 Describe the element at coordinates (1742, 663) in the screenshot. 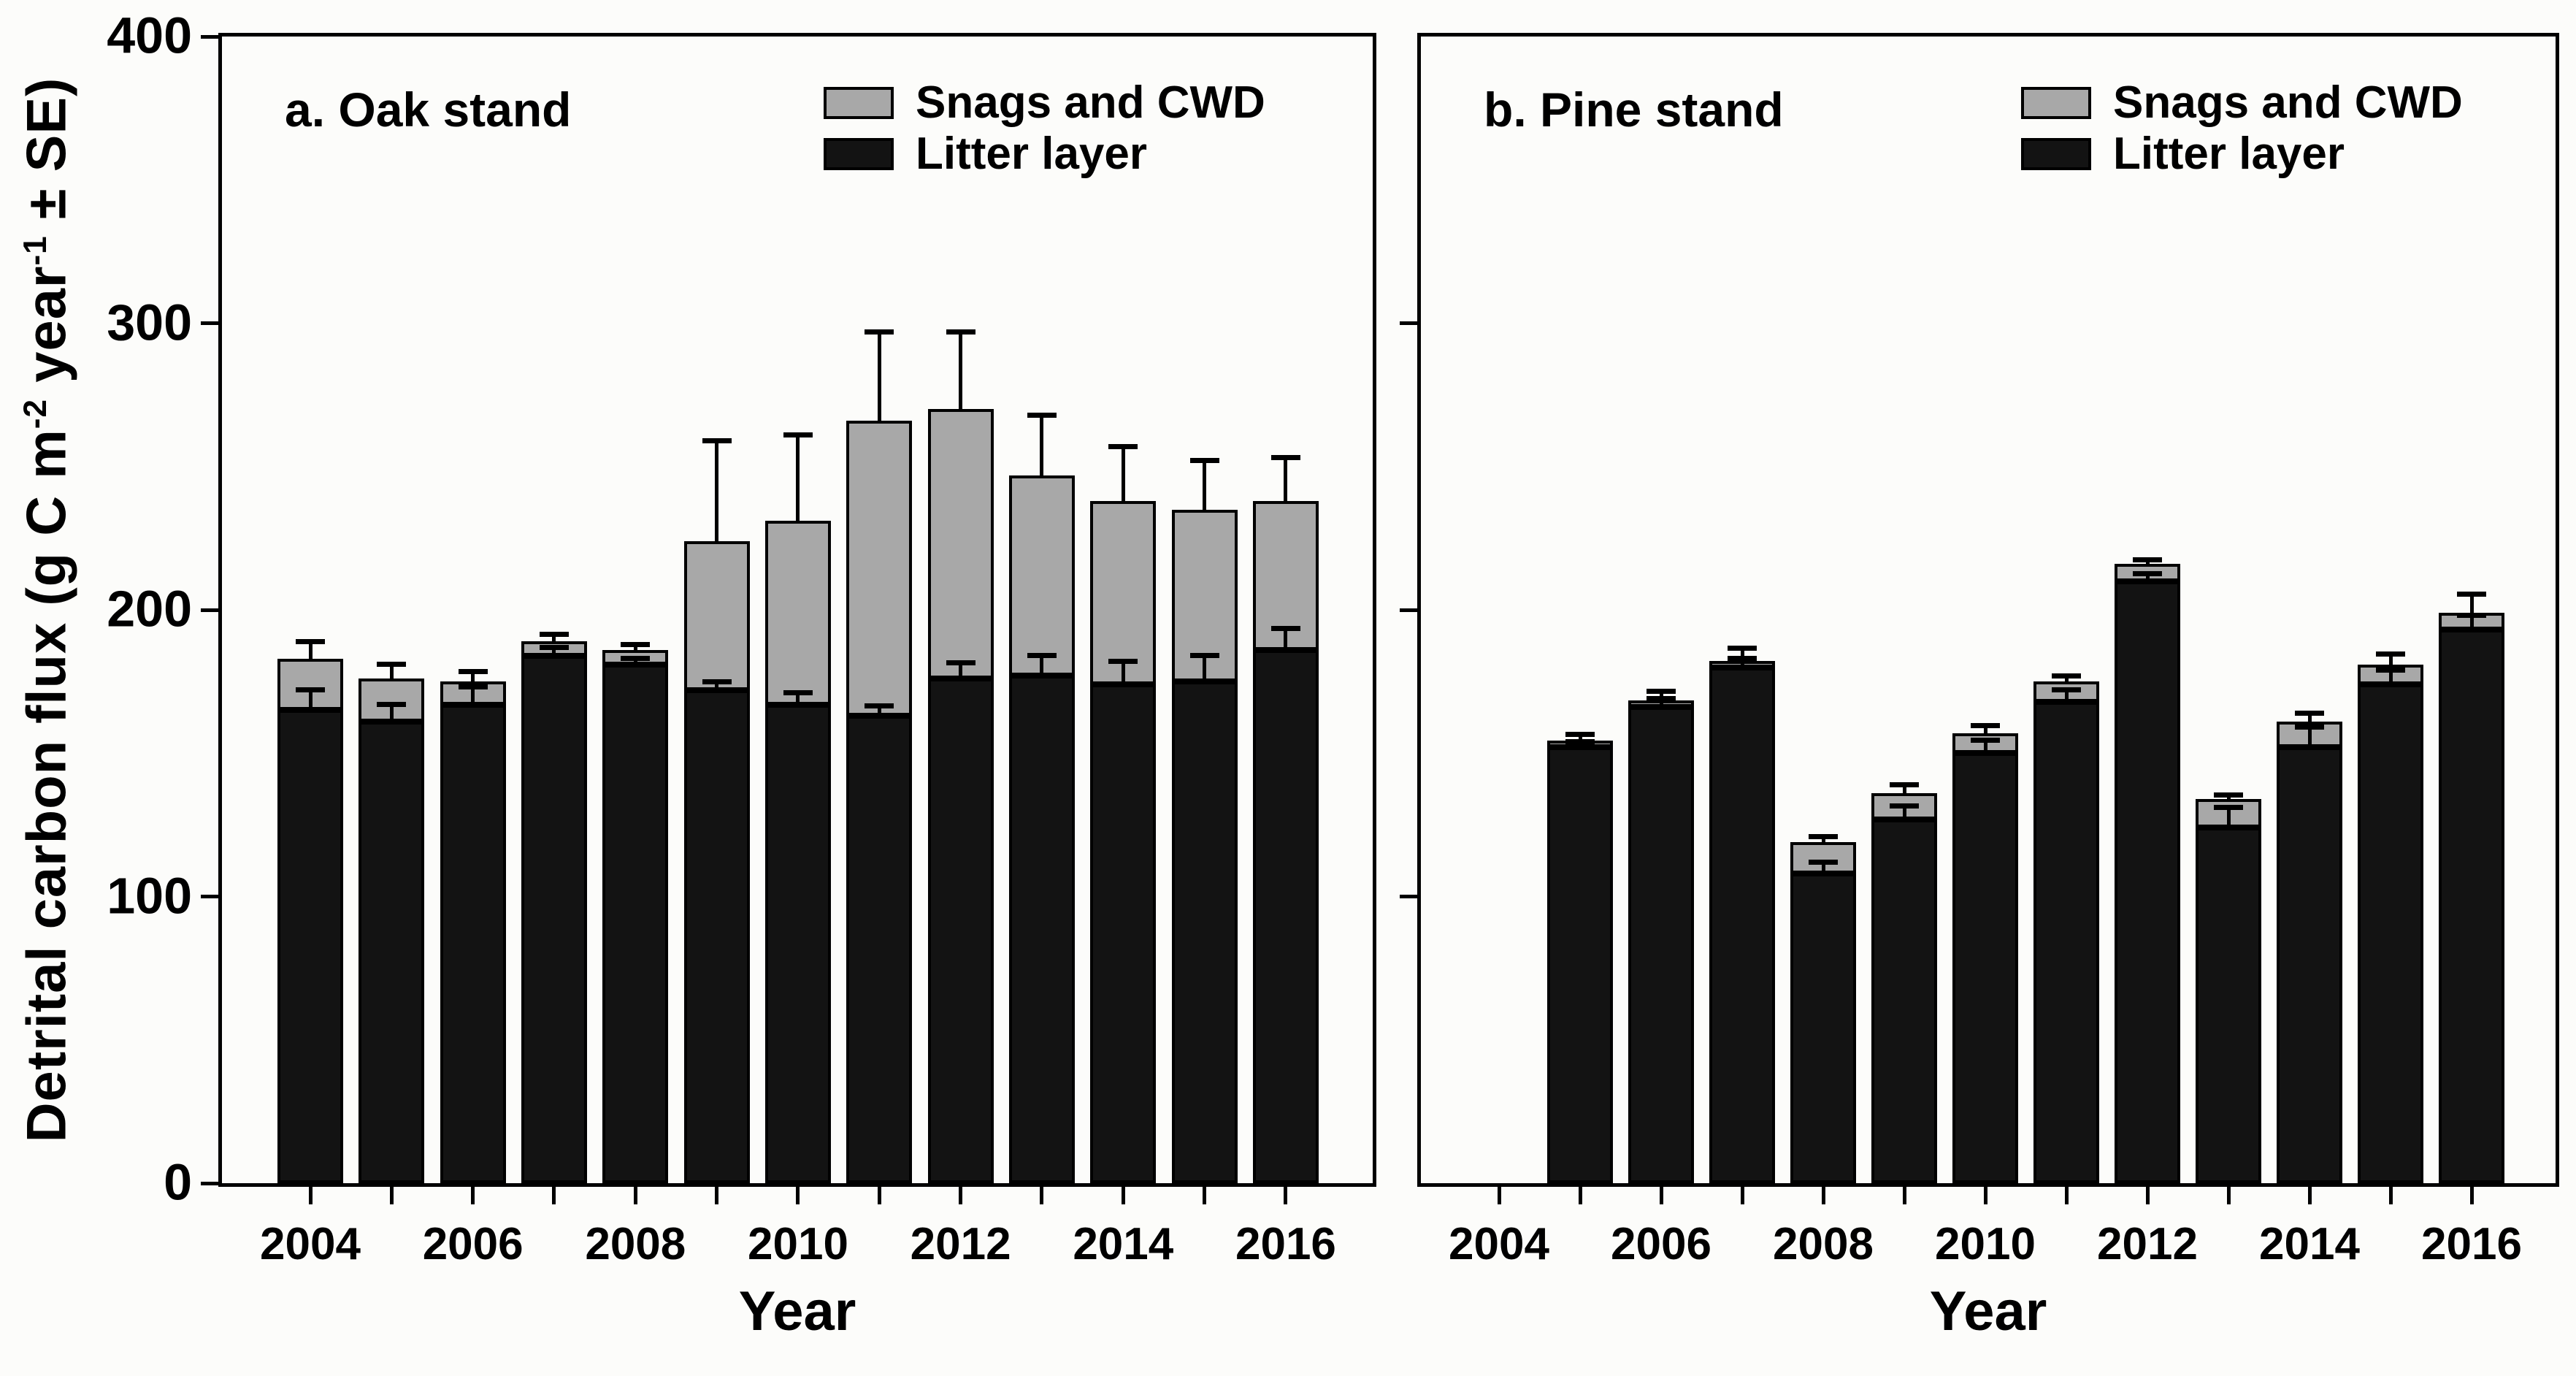

I see `error-line-litter-b-2007` at that location.